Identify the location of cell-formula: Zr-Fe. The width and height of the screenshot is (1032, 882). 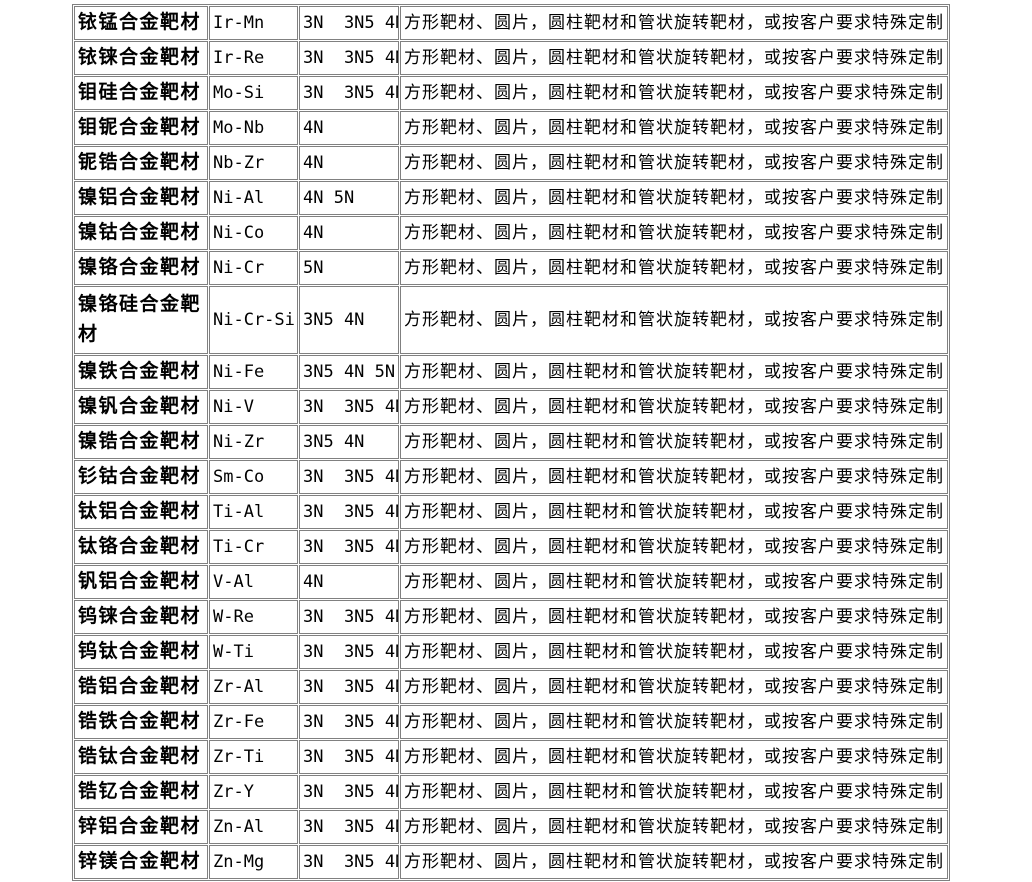
(253, 722).